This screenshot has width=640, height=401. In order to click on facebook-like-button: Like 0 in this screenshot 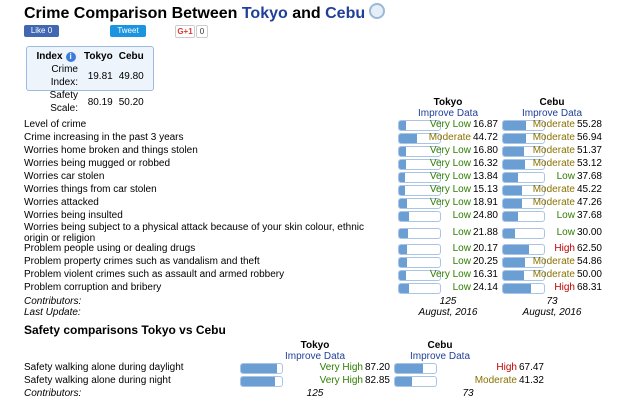, I will do `click(41, 31)`.